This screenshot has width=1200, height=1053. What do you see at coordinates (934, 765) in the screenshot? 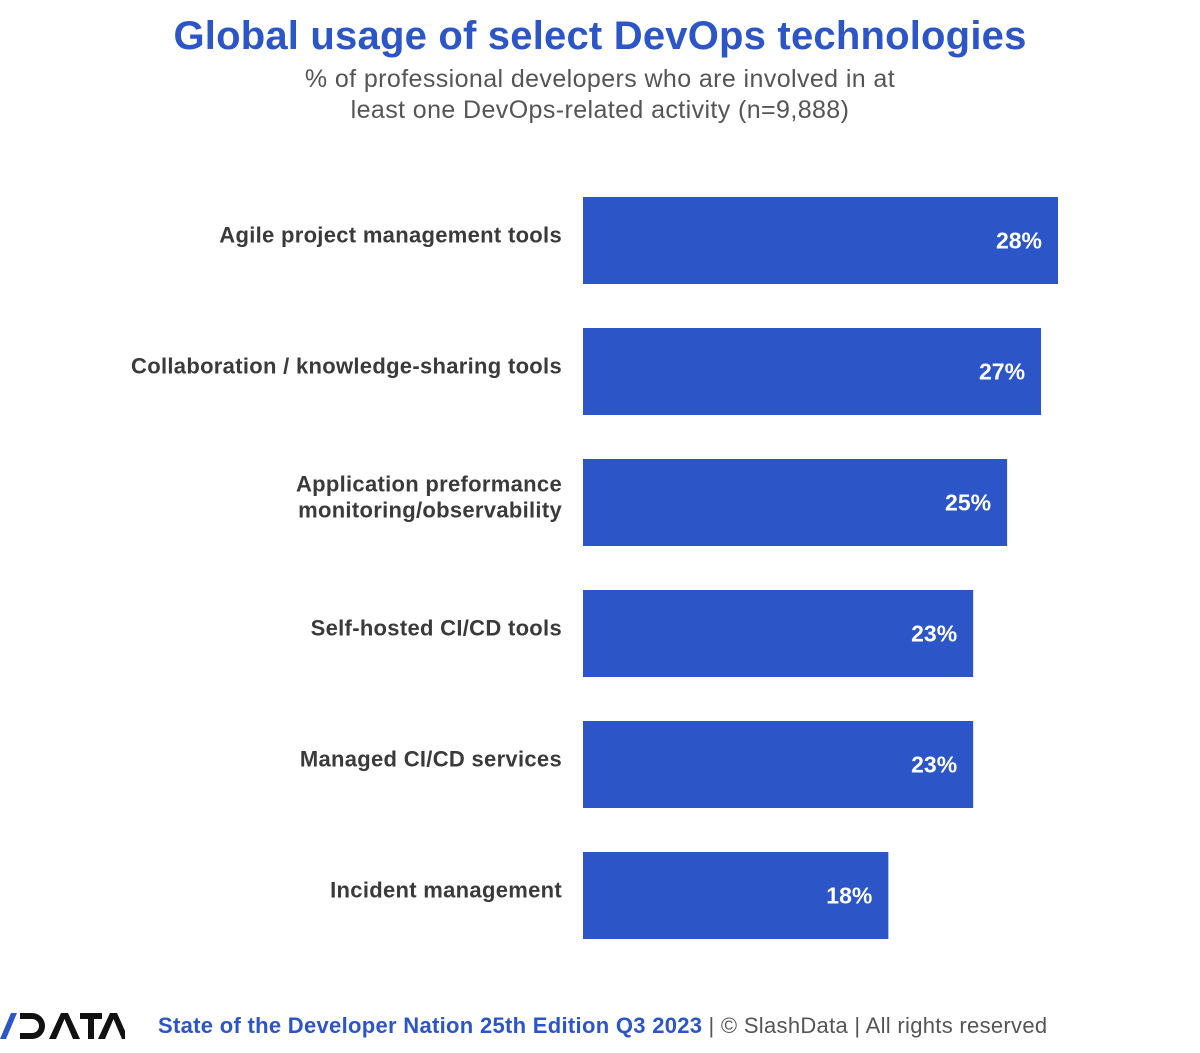
I see `value-label-4: 23%` at bounding box center [934, 765].